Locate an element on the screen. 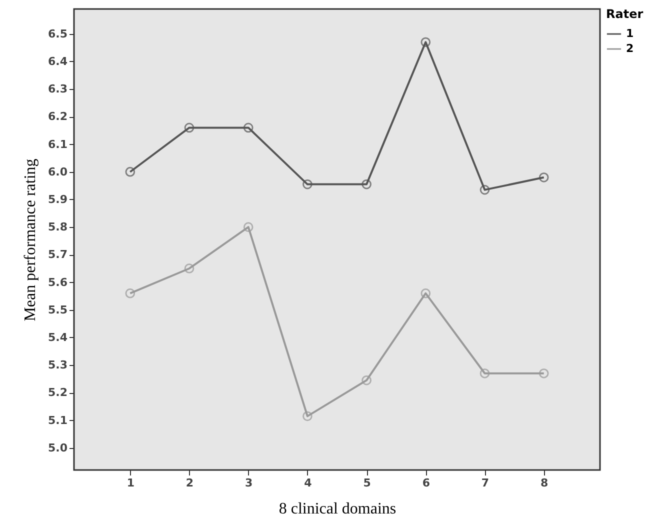 This screenshot has width=649, height=521. legend-title: Rater is located at coordinates (625, 14).